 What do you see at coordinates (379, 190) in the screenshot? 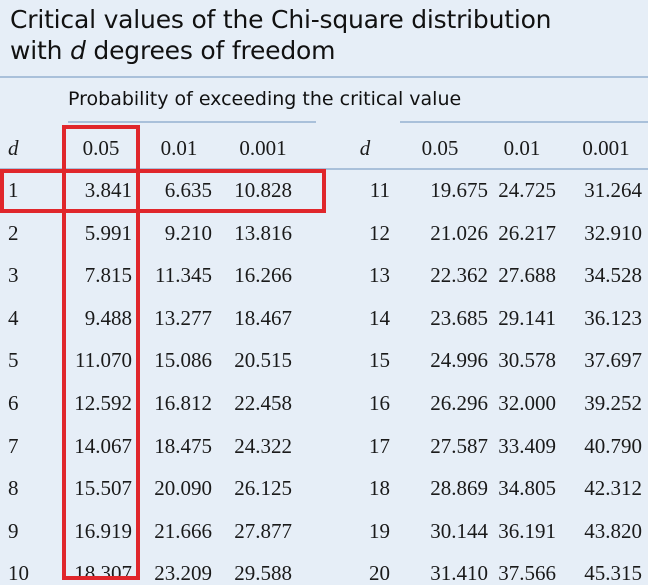
I see `df-cell: 11` at bounding box center [379, 190].